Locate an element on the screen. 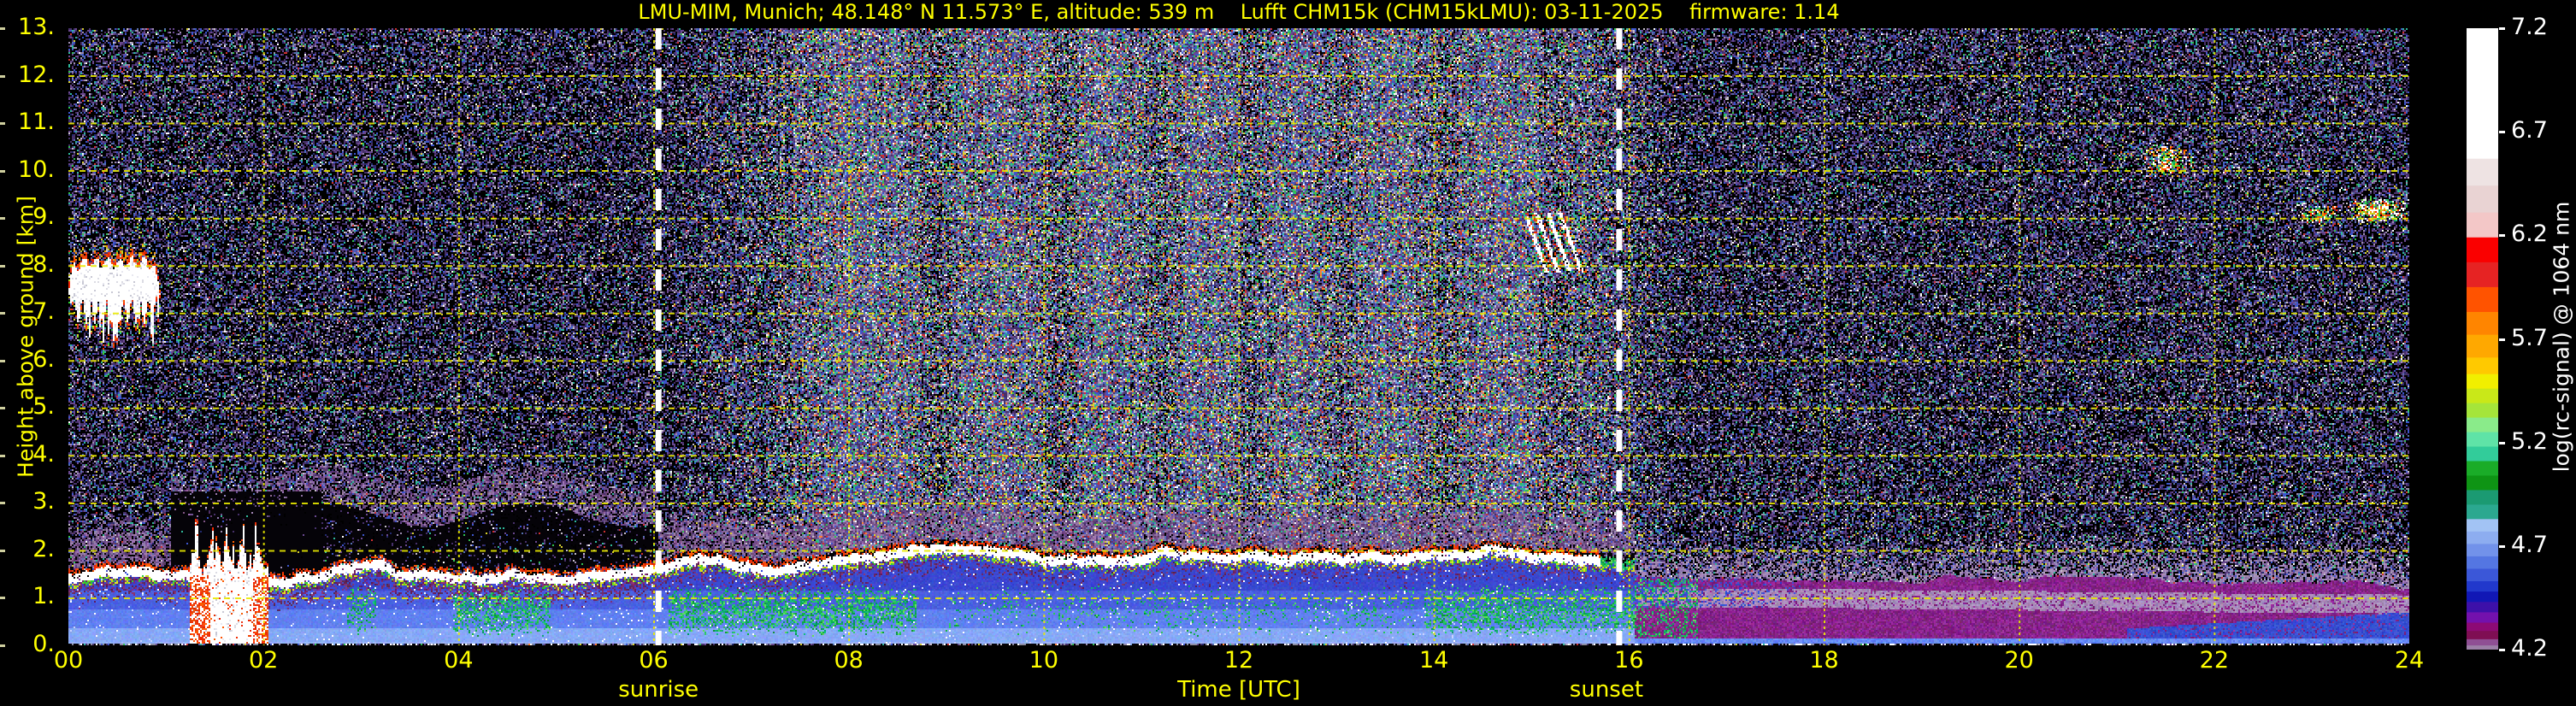 The image size is (2576, 706). colorbar-tick-label: 5.7 is located at coordinates (2529, 337).